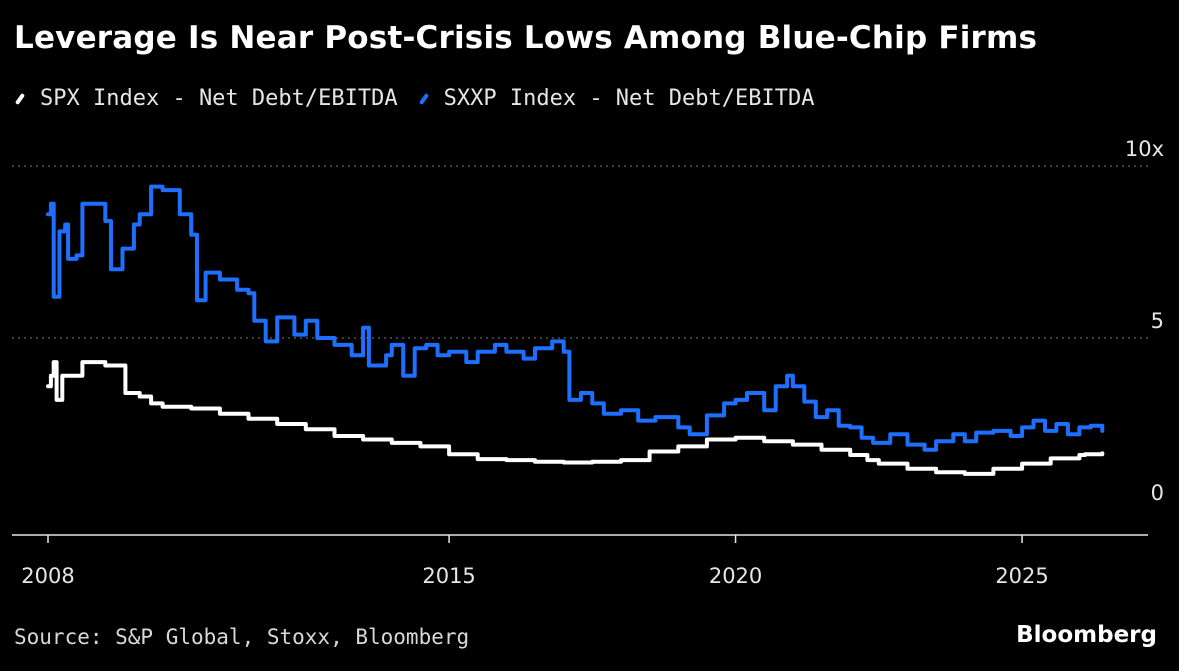  What do you see at coordinates (242, 637) in the screenshot?
I see `source-note: Source: S&P Global, Stoxx, Bloomberg` at bounding box center [242, 637].